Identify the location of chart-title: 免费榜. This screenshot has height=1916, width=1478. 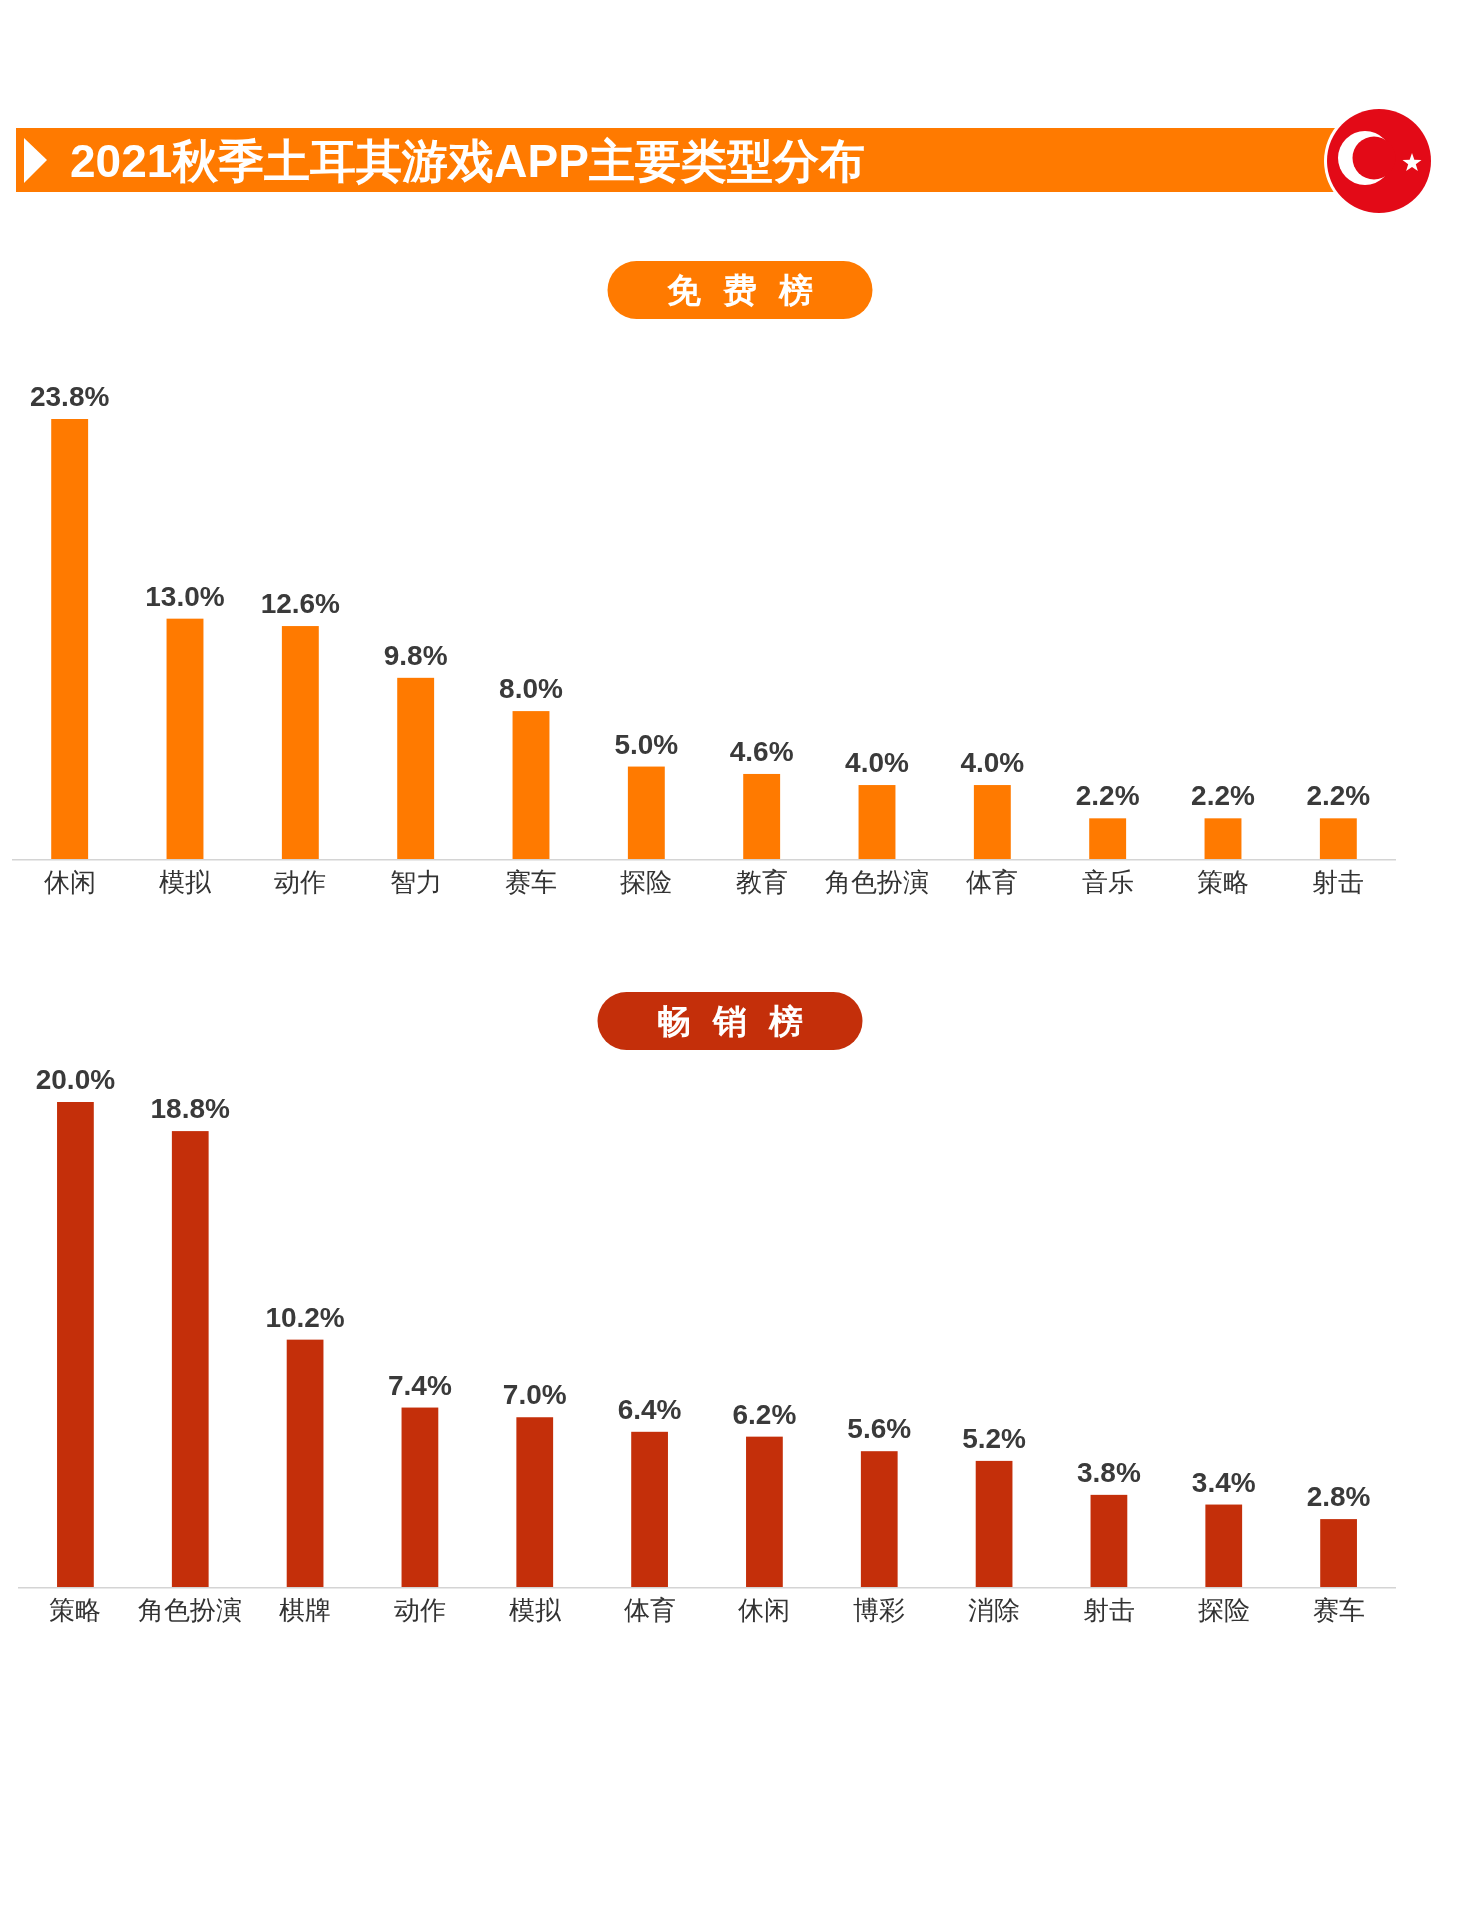
(751, 290).